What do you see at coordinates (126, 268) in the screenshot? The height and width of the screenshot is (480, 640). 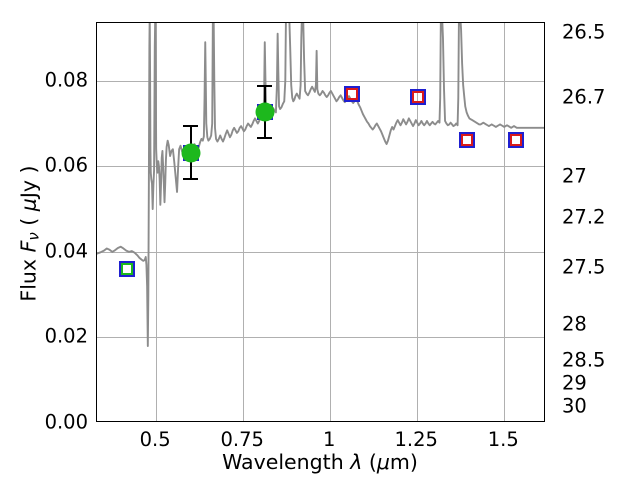 I see `observed-upper-limit-marker` at bounding box center [126, 268].